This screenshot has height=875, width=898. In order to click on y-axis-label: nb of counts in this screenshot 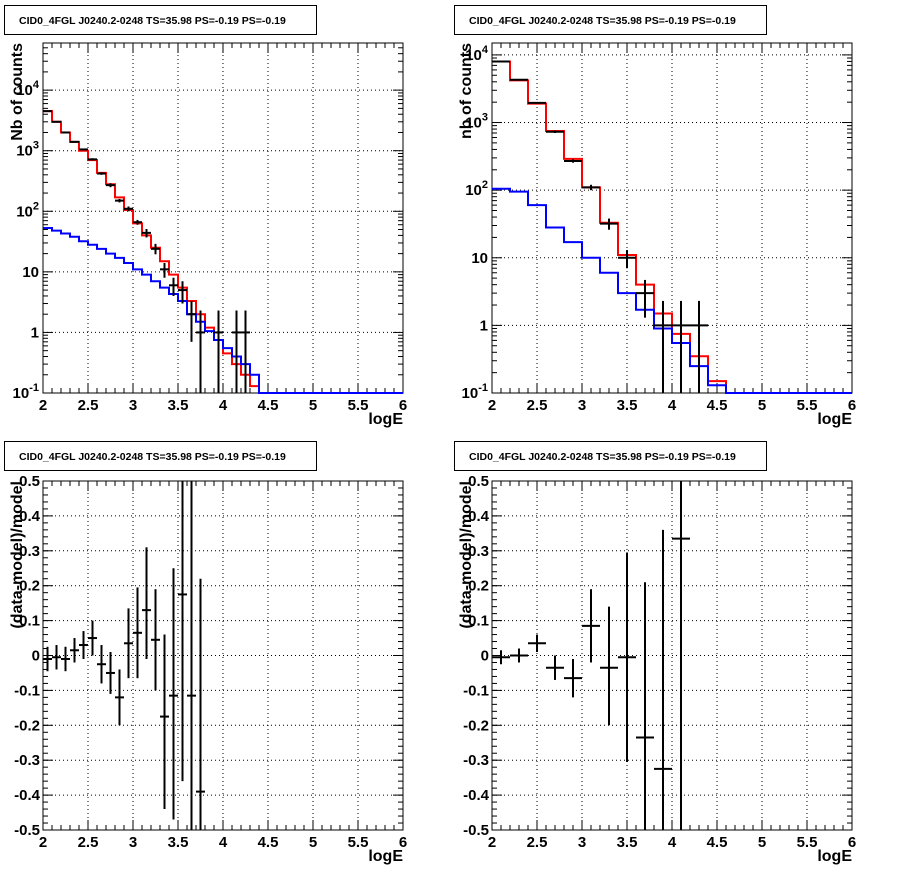, I will do `click(466, 91)`.